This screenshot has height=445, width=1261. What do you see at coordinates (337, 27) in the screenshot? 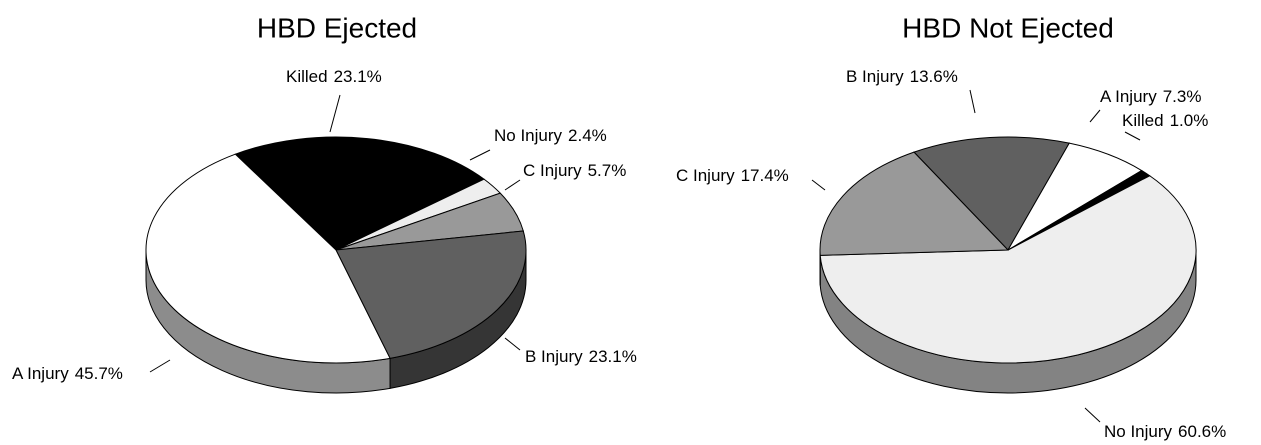
I see `chart-title: HBD Ejected` at bounding box center [337, 27].